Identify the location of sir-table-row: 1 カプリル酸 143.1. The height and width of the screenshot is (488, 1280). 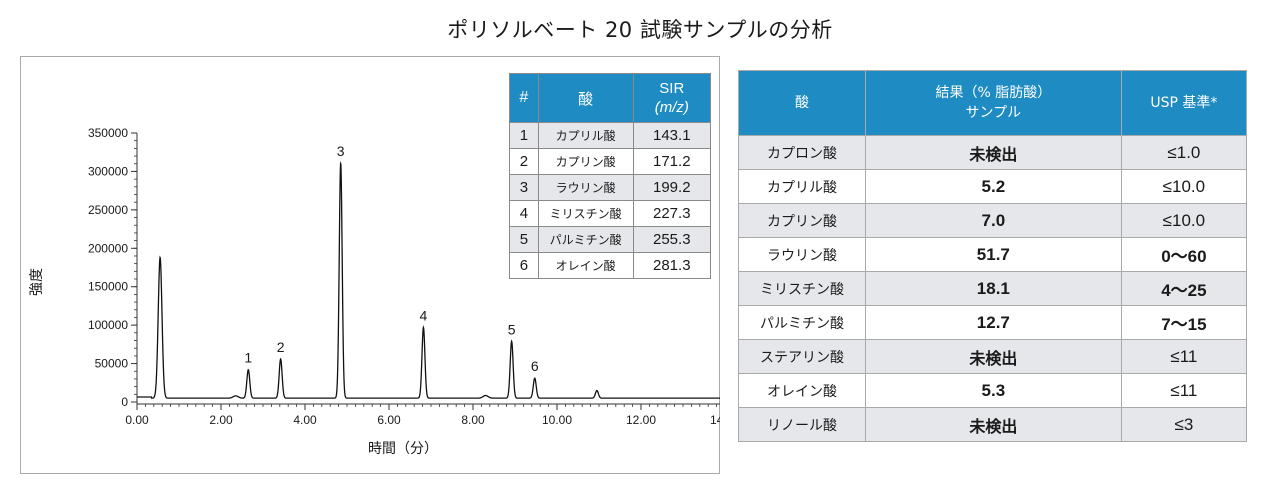
(610, 135).